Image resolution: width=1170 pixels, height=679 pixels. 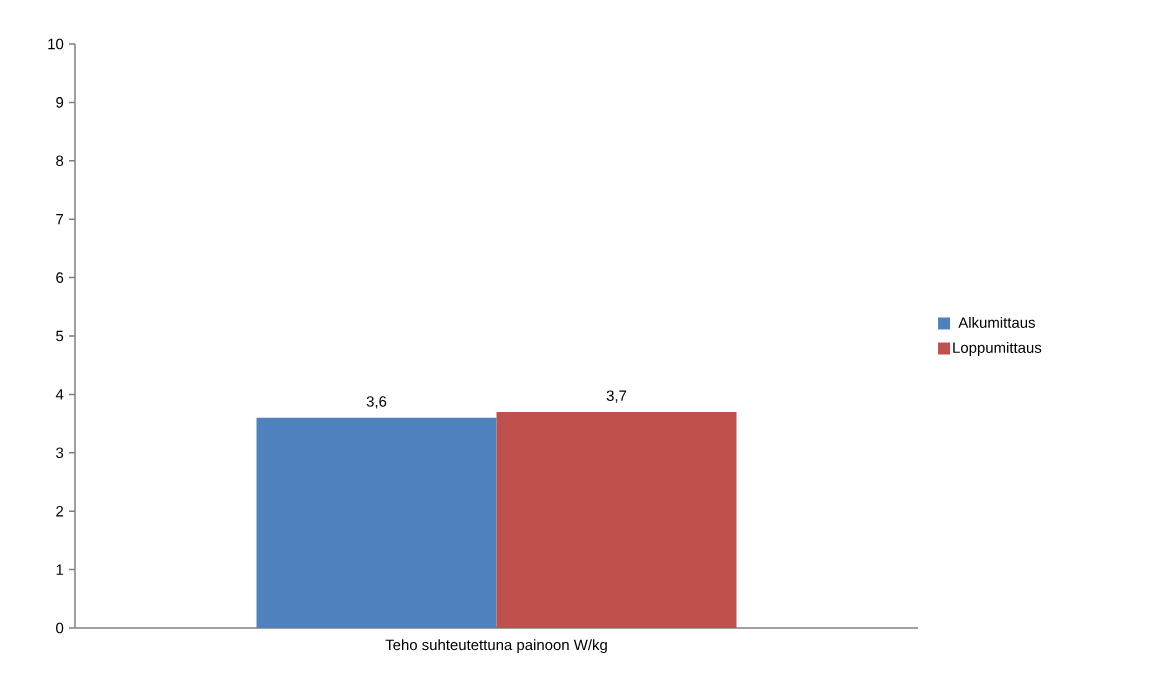 I want to click on y-tick-label: 2, so click(x=60, y=511).